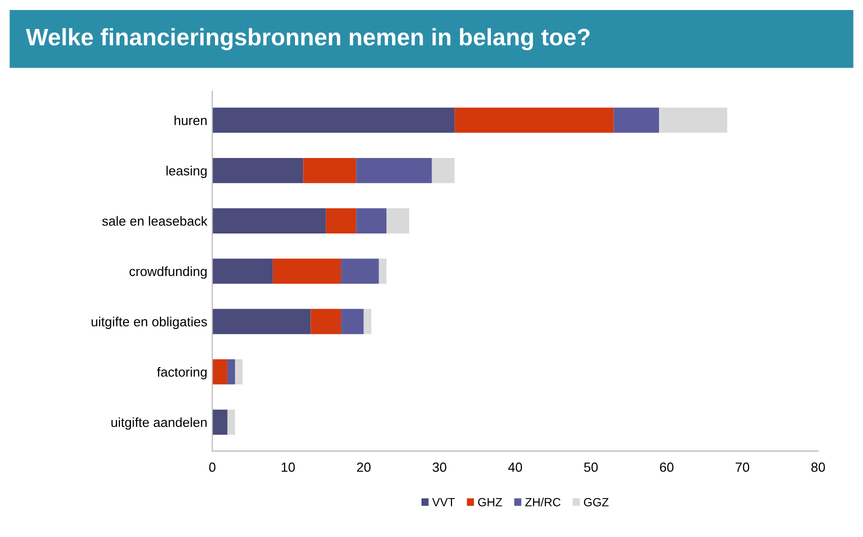 The height and width of the screenshot is (537, 863). What do you see at coordinates (667, 467) in the screenshot?
I see `x-tick-label: 60` at bounding box center [667, 467].